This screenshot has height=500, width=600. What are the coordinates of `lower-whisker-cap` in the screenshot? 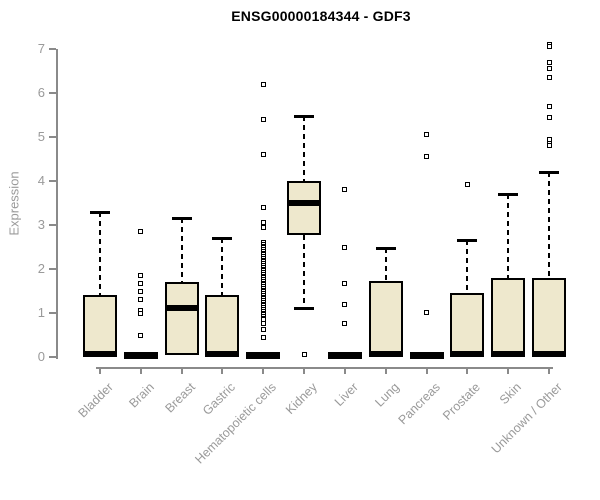 It's located at (304, 308).